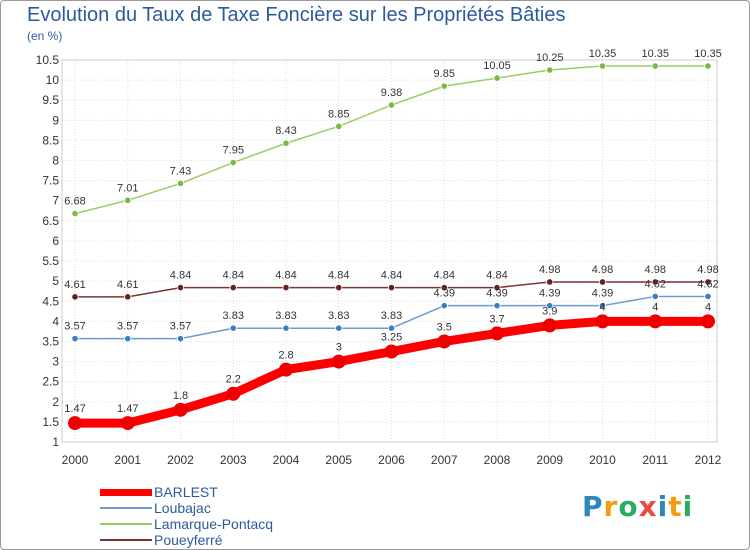  What do you see at coordinates (708, 54) in the screenshot?
I see `data-label-lamarque-pontacq: 10.35` at bounding box center [708, 54].